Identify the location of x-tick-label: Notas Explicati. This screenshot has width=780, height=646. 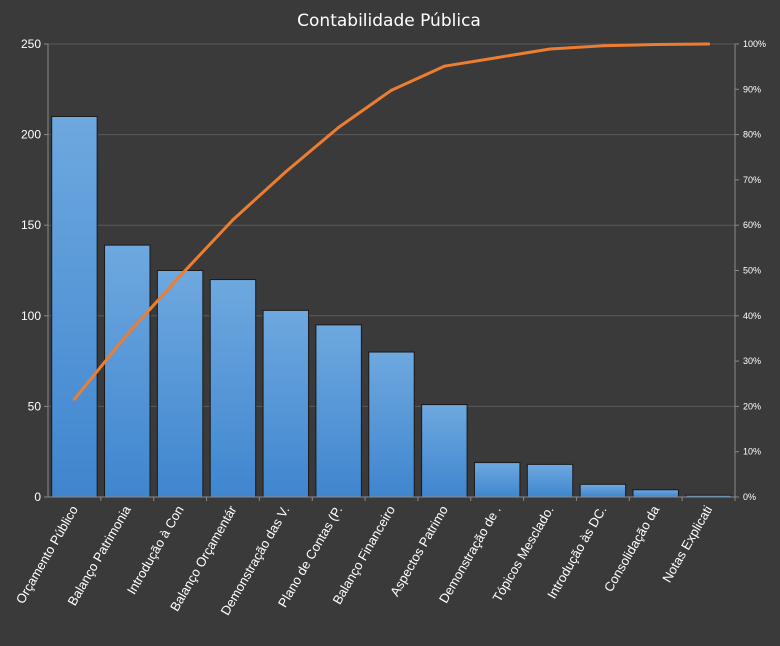
(687, 544).